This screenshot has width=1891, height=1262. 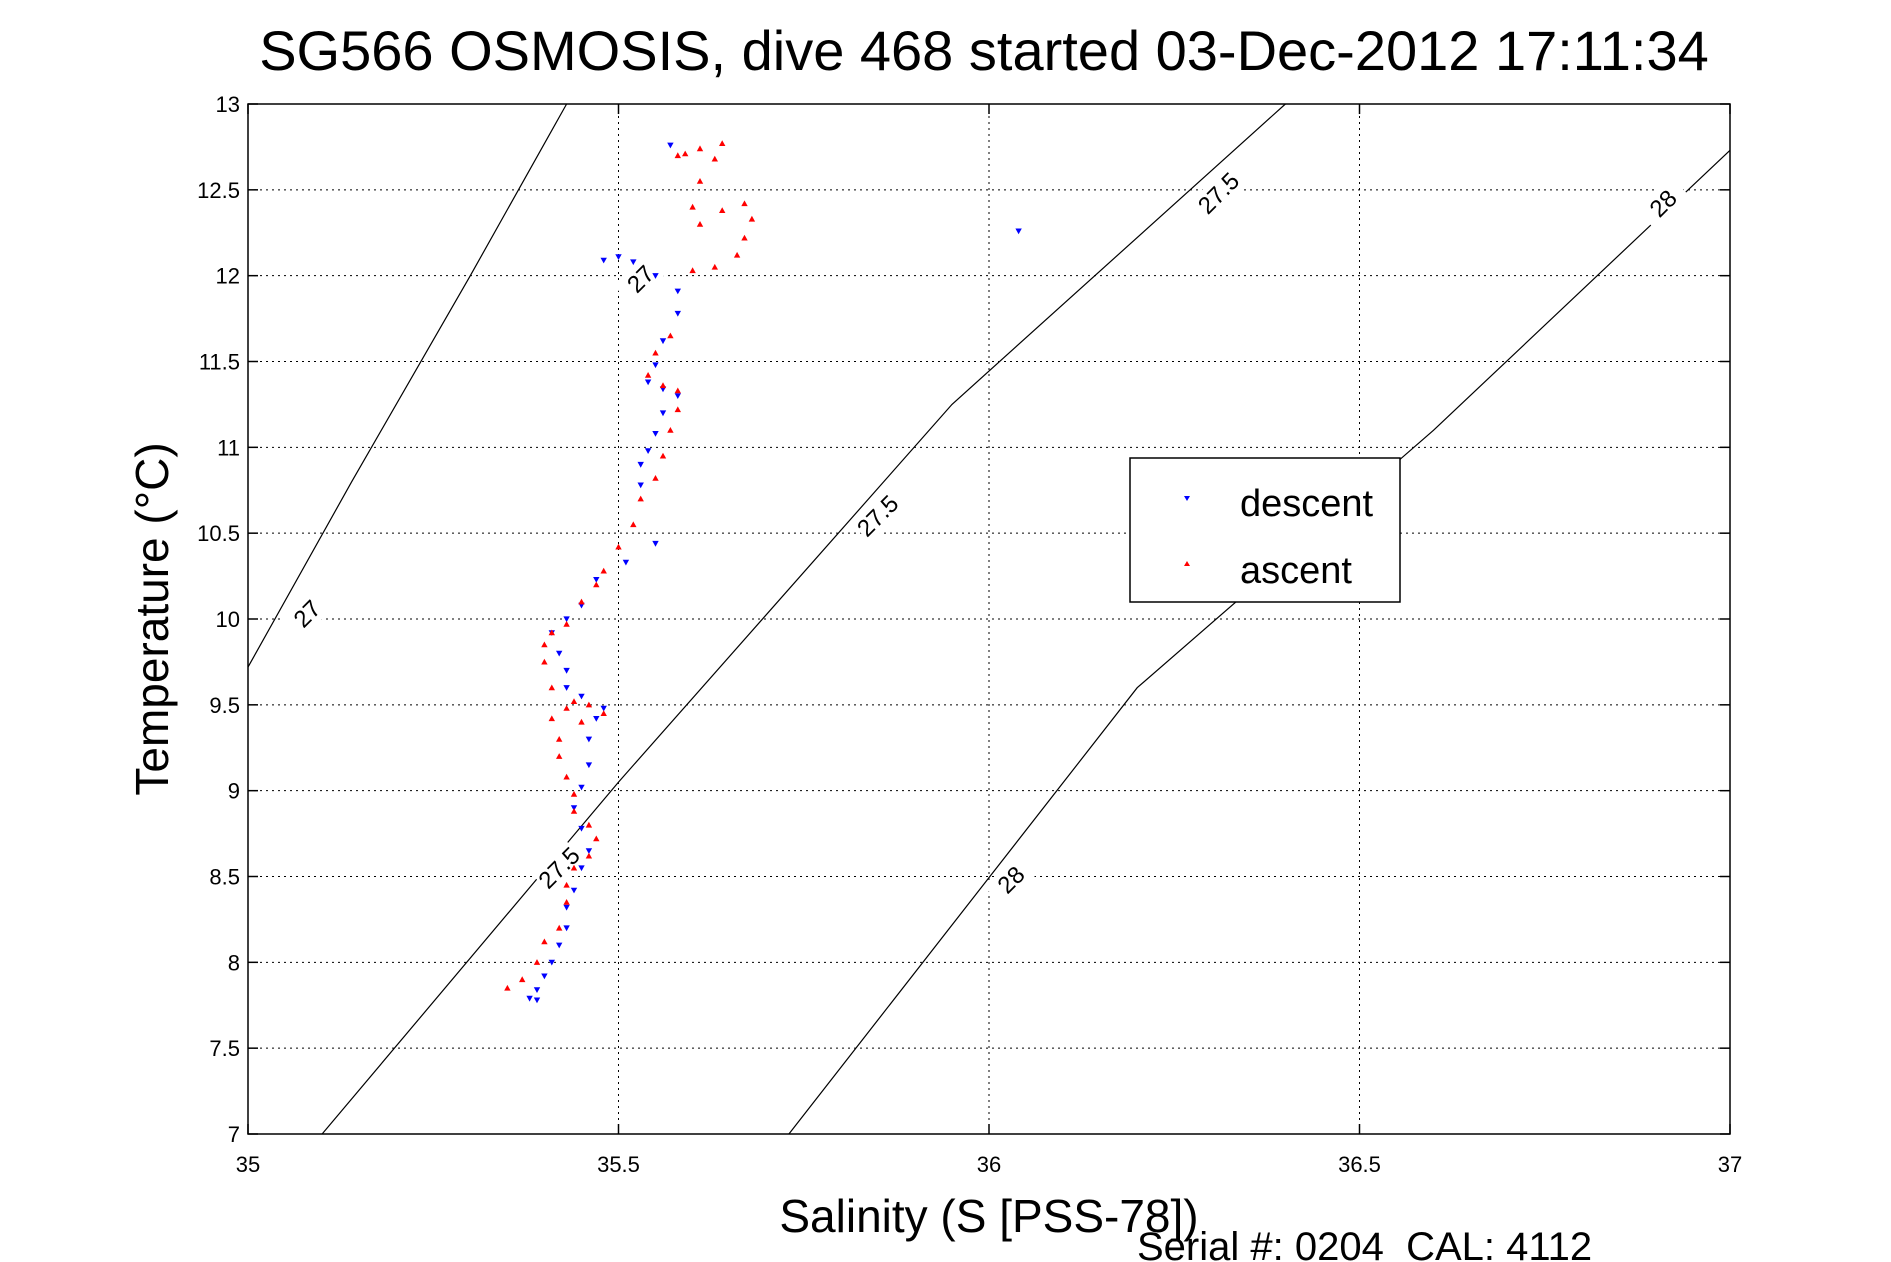 I want to click on y-tick-label: 11.5, so click(x=219, y=362).